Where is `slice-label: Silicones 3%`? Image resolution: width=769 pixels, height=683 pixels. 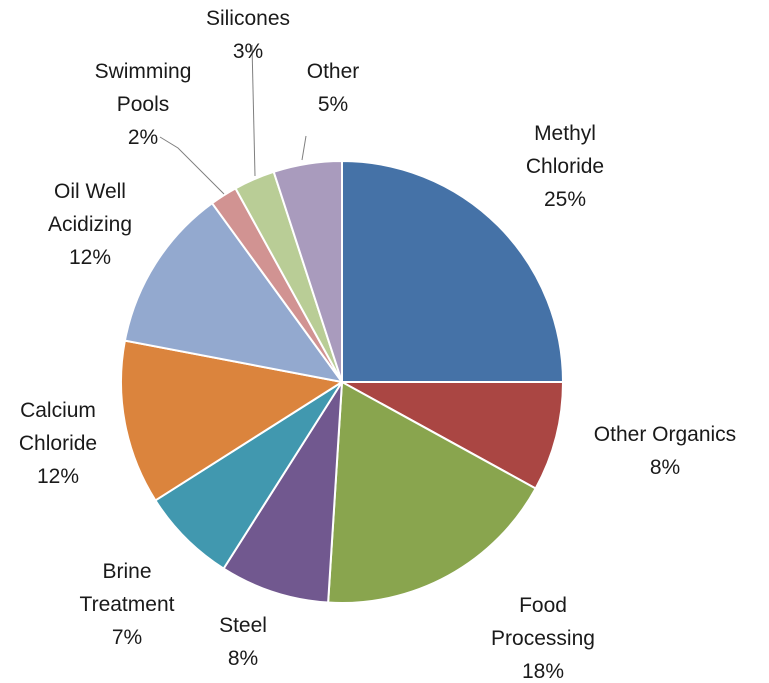 slice-label: Silicones 3% is located at coordinates (248, 35).